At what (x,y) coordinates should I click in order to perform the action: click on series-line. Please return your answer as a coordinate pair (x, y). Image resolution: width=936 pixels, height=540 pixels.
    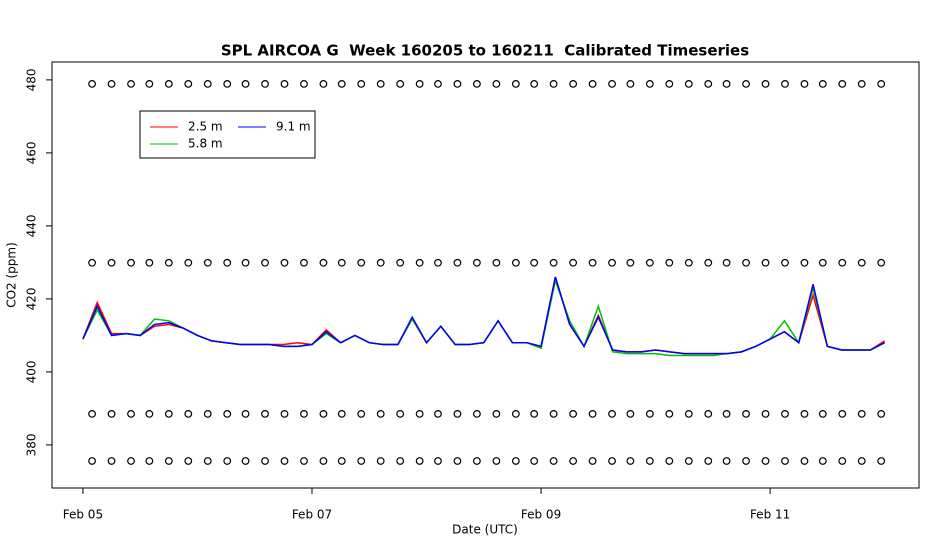
    Looking at the image, I should click on (483, 315).